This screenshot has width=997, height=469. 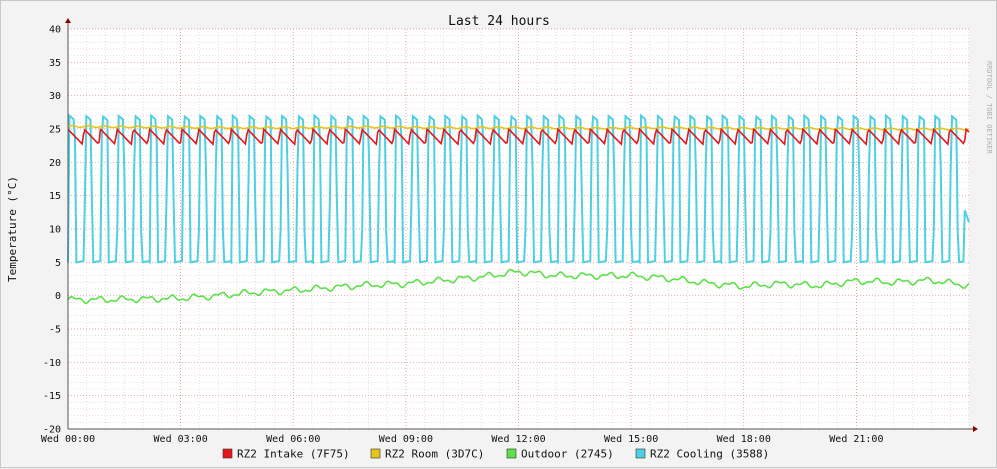 I want to click on watermark: RRDTOOL / TOBI OETIKER, so click(x=989, y=108).